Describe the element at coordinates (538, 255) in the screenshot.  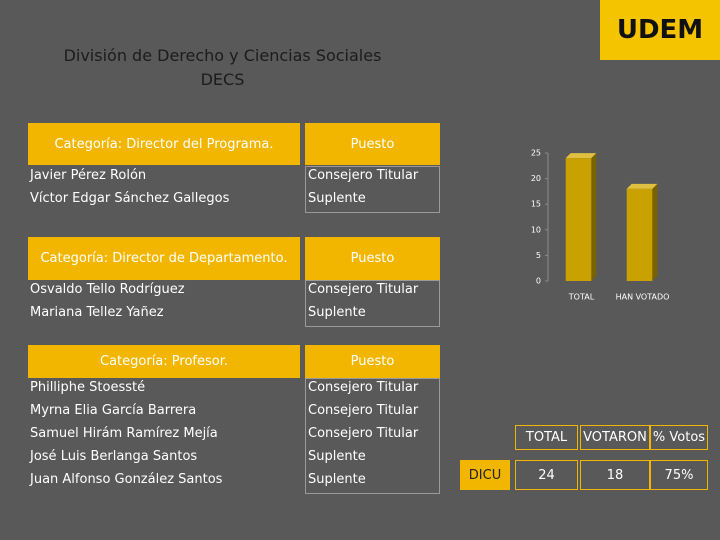
I see `y-tick-label: 5` at that location.